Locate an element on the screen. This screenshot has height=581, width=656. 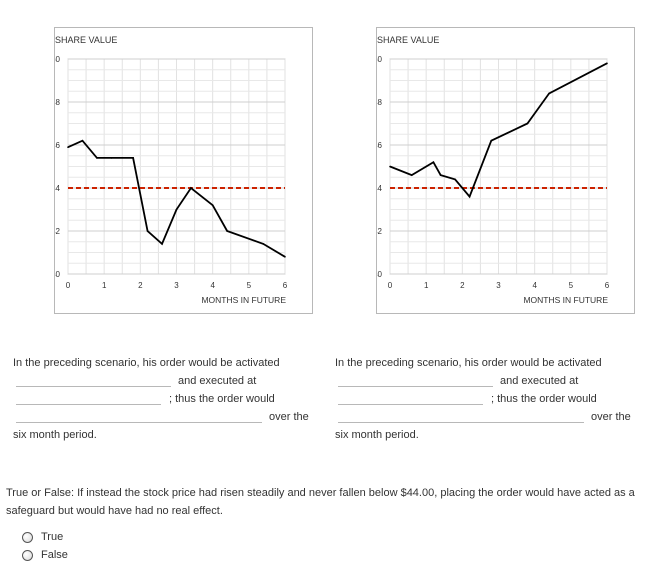
option-true: True is located at coordinates (42, 537).